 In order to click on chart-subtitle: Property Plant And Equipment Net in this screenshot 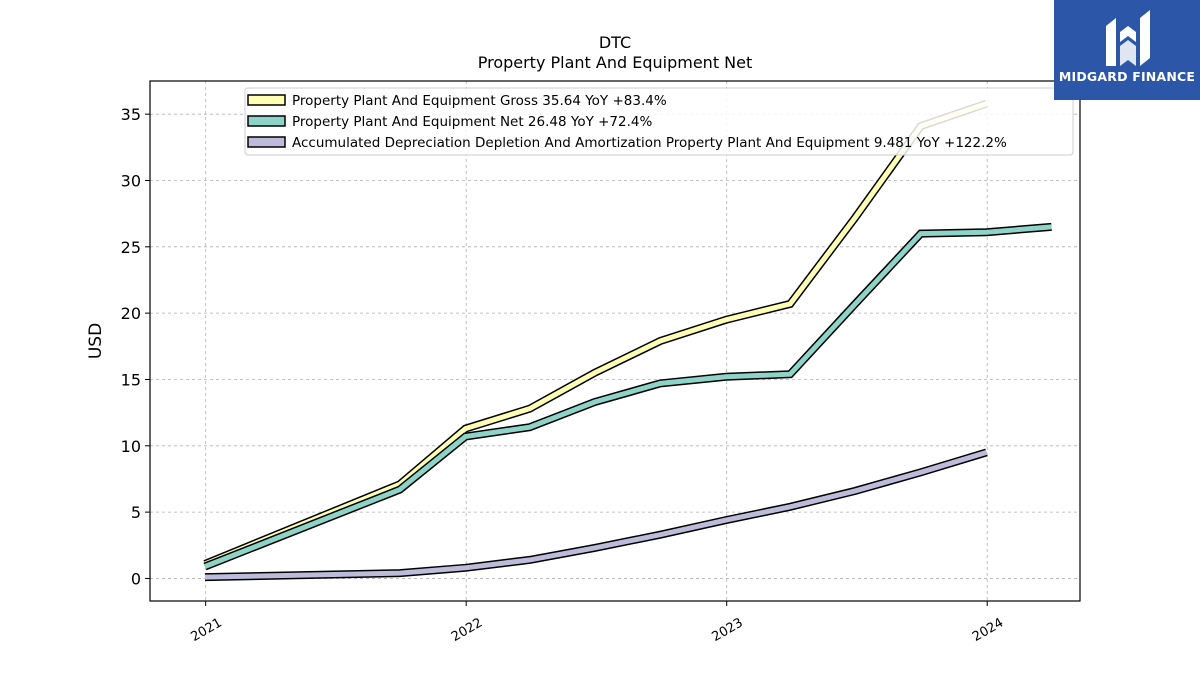, I will do `click(615, 62)`.